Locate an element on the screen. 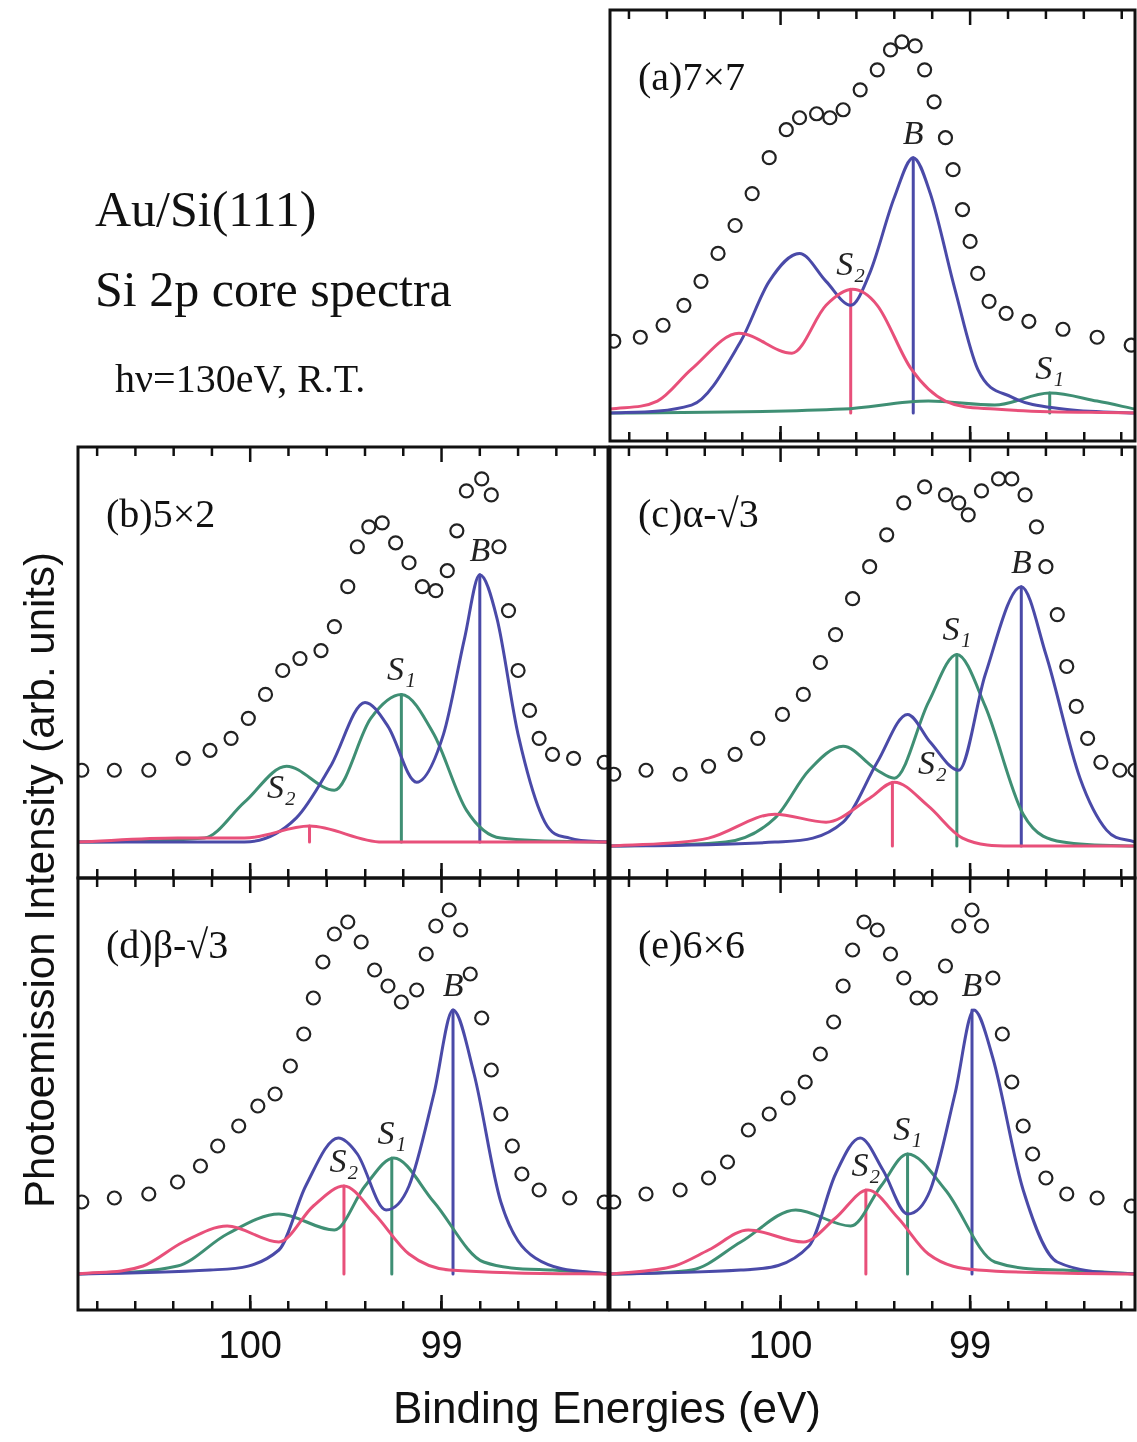 This screenshot has width=1137, height=1442. x-axis-title: Binding Energies (eV) is located at coordinates (607, 1408).